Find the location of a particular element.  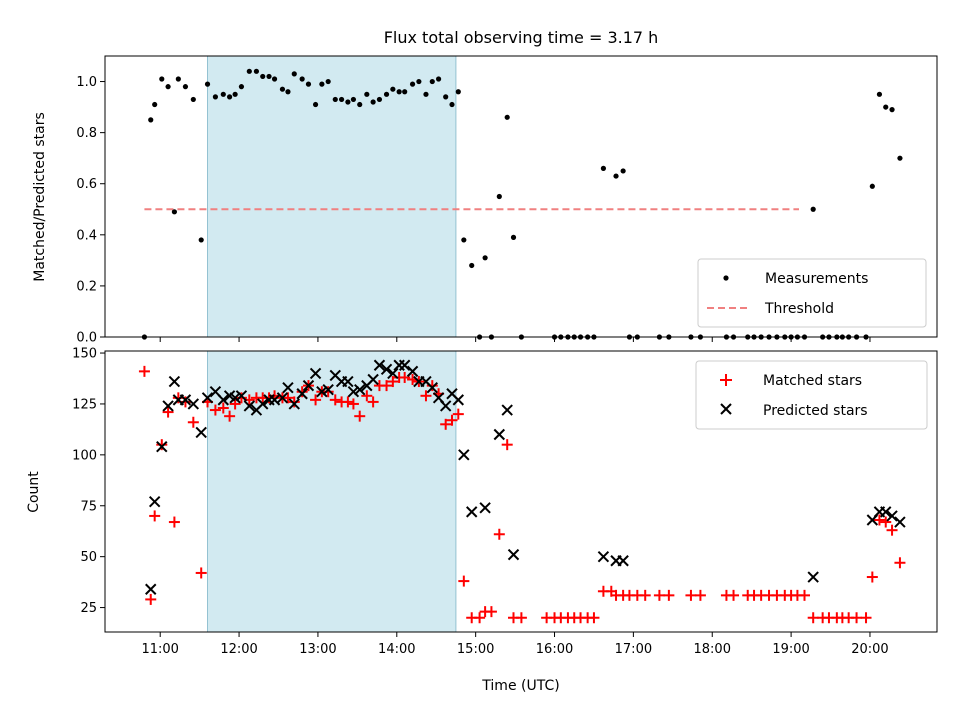

top-legend-box is located at coordinates (812, 293).